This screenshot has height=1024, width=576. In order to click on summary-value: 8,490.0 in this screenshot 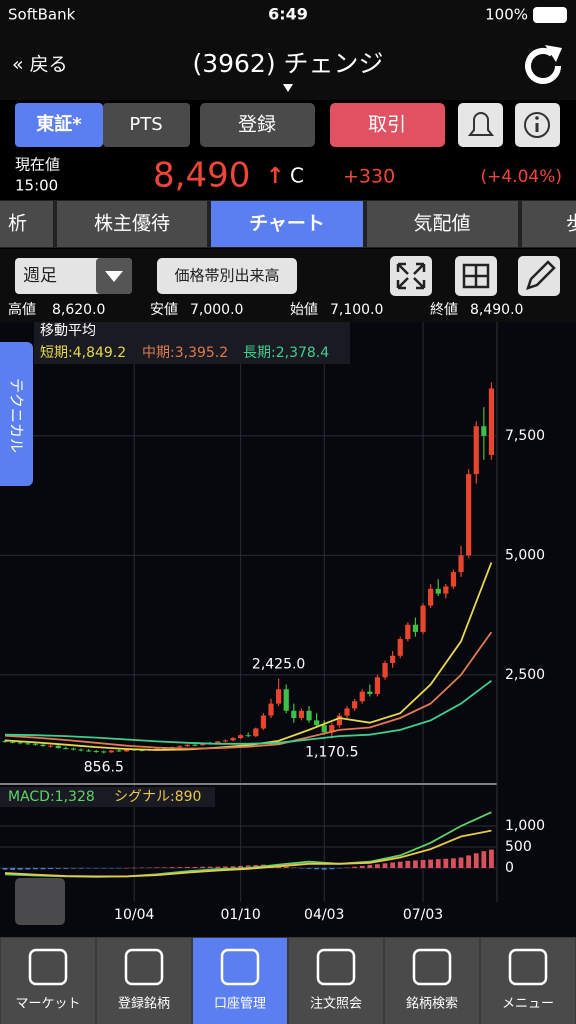, I will do `click(496, 310)`.